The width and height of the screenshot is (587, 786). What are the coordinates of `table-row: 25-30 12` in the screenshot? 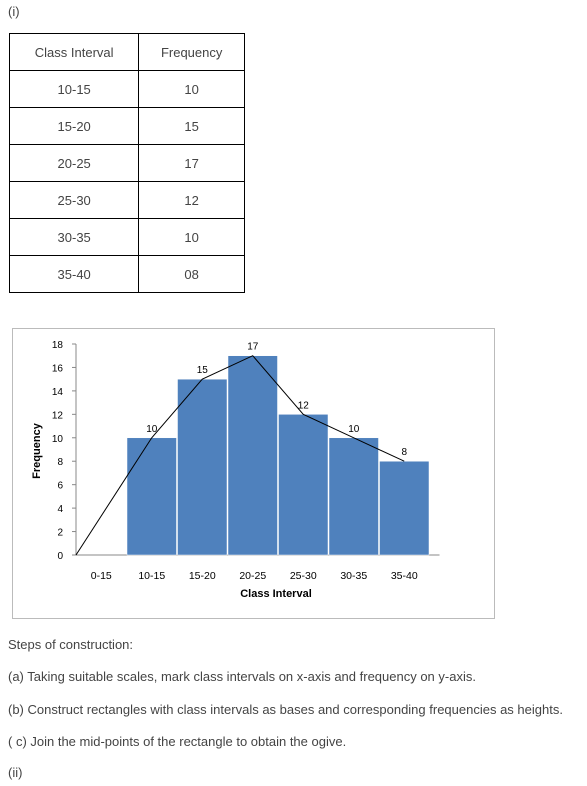 It's located at (126, 200).